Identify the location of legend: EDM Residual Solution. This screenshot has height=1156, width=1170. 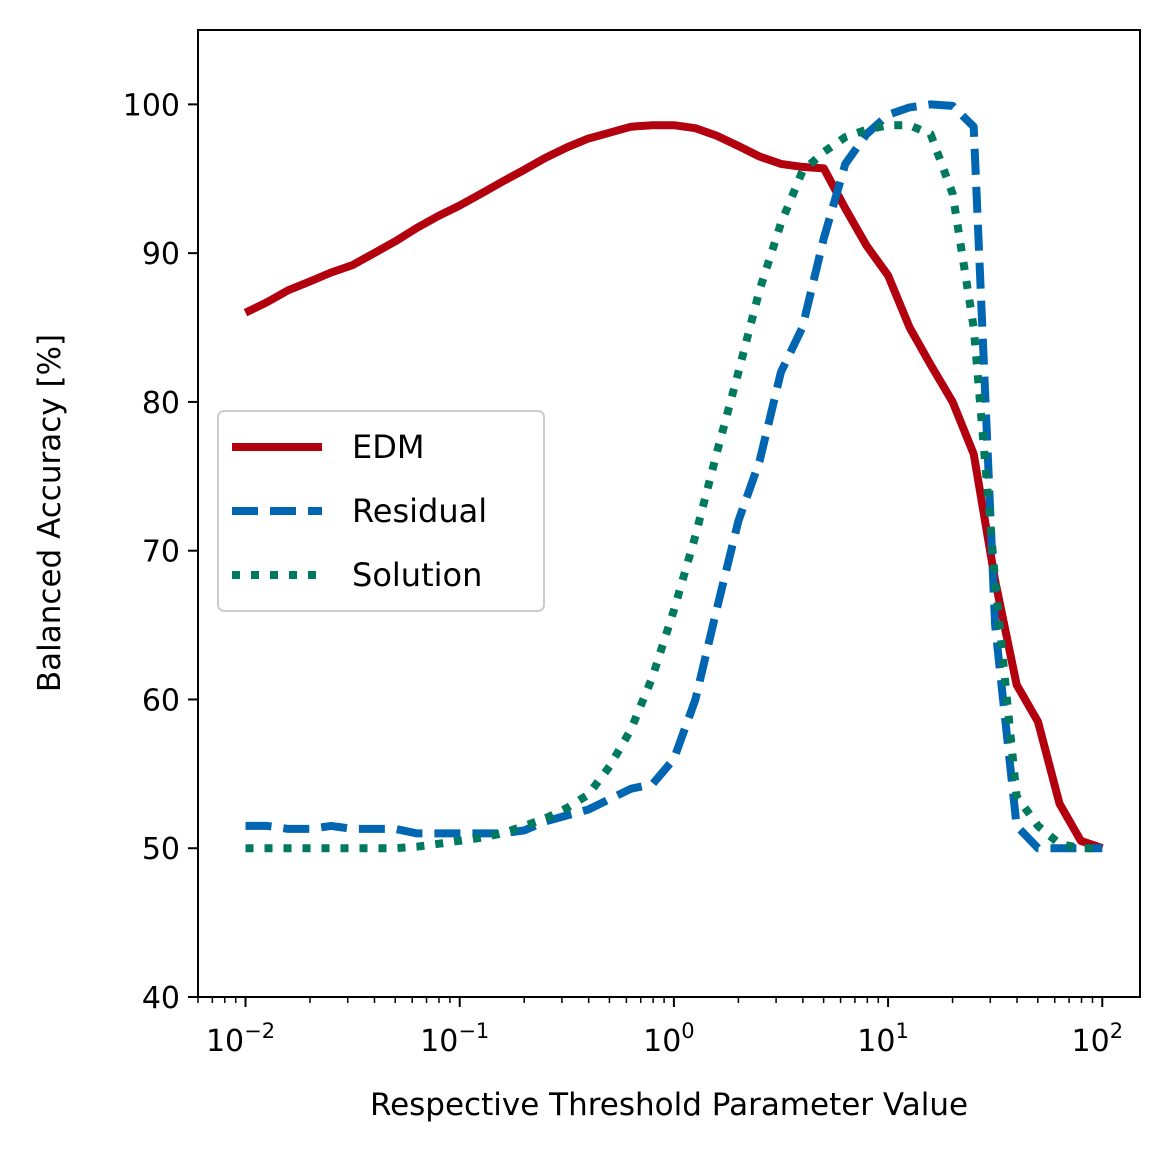
(381, 511).